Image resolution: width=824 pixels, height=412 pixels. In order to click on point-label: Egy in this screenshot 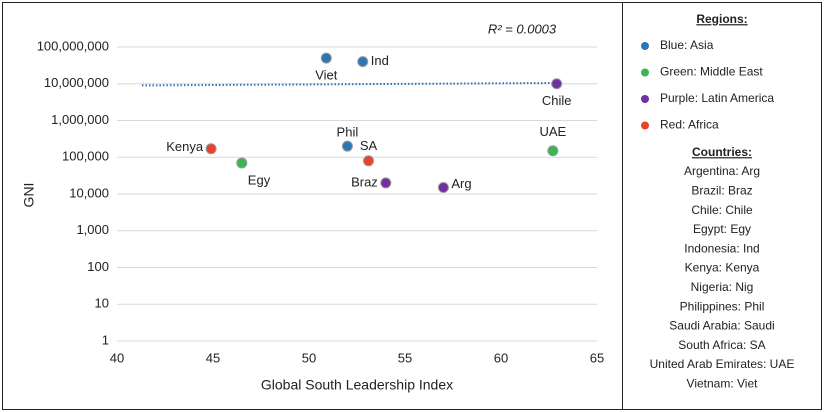, I will do `click(259, 179)`.